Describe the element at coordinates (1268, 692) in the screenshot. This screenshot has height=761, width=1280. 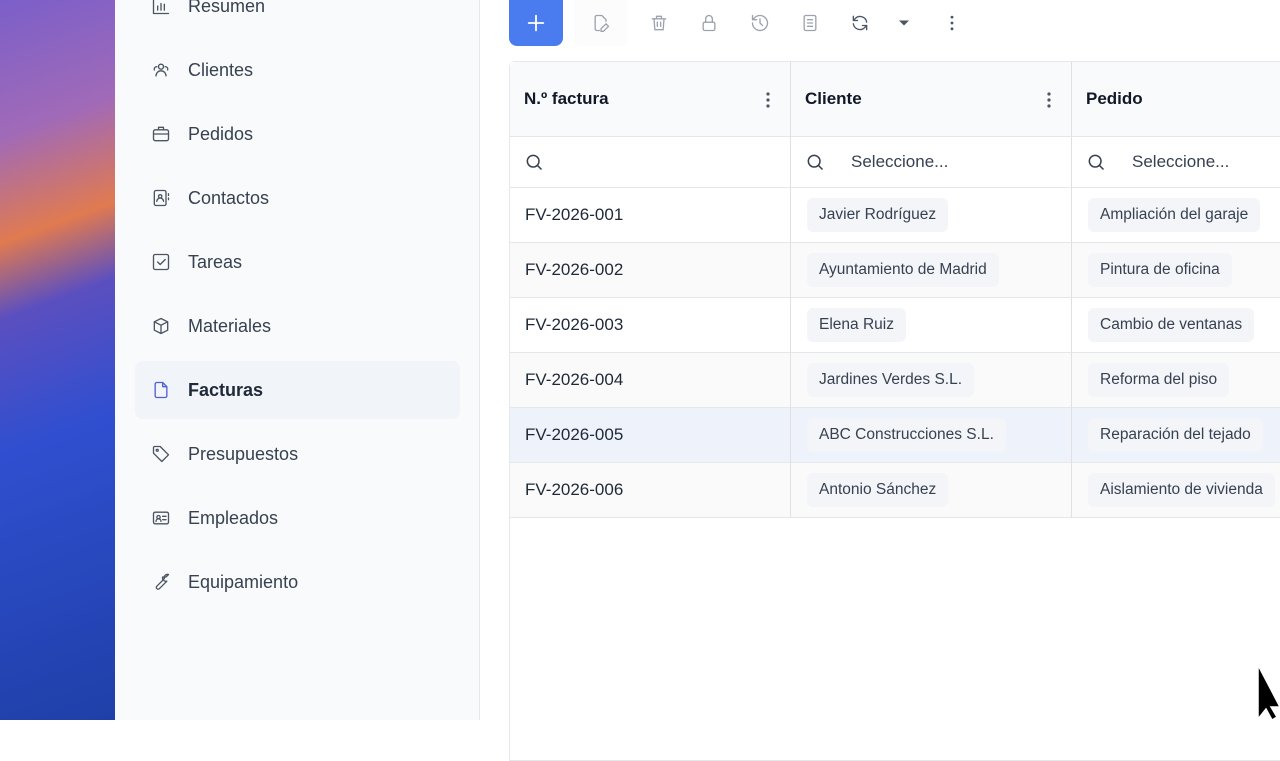
I see `mouse-cursor-icon` at that location.